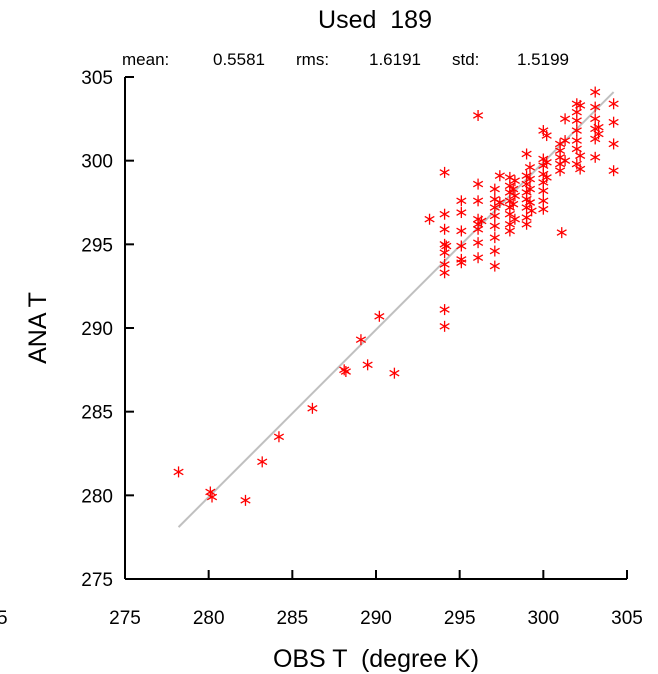 This screenshot has width=658, height=674. What do you see at coordinates (97, 496) in the screenshot?
I see `y-tick-label: 280` at bounding box center [97, 496].